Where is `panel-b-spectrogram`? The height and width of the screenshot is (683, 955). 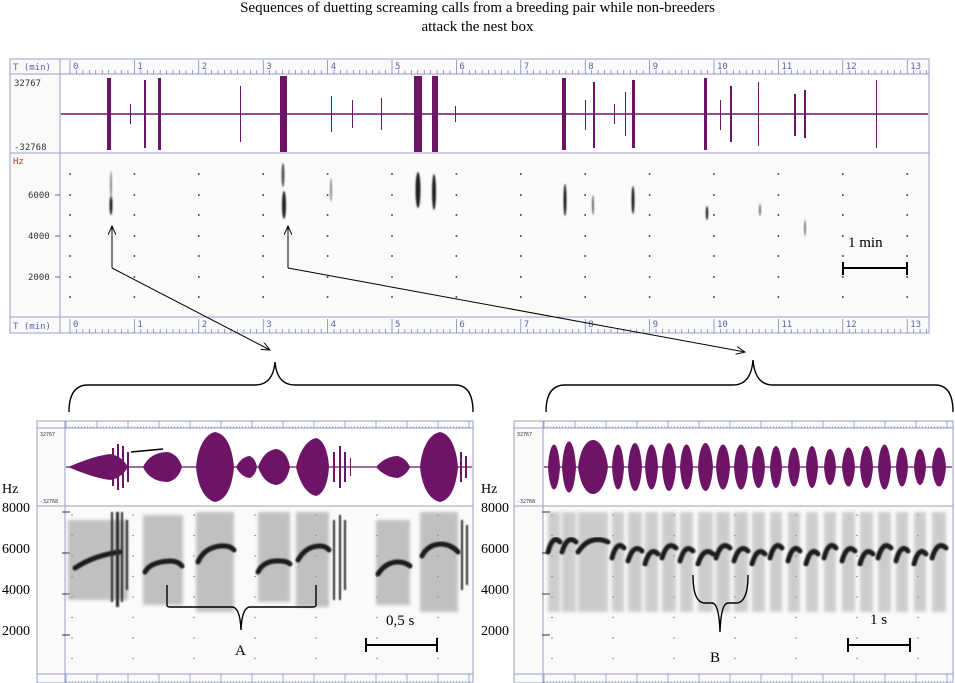 panel-b-spectrogram is located at coordinates (747, 562).